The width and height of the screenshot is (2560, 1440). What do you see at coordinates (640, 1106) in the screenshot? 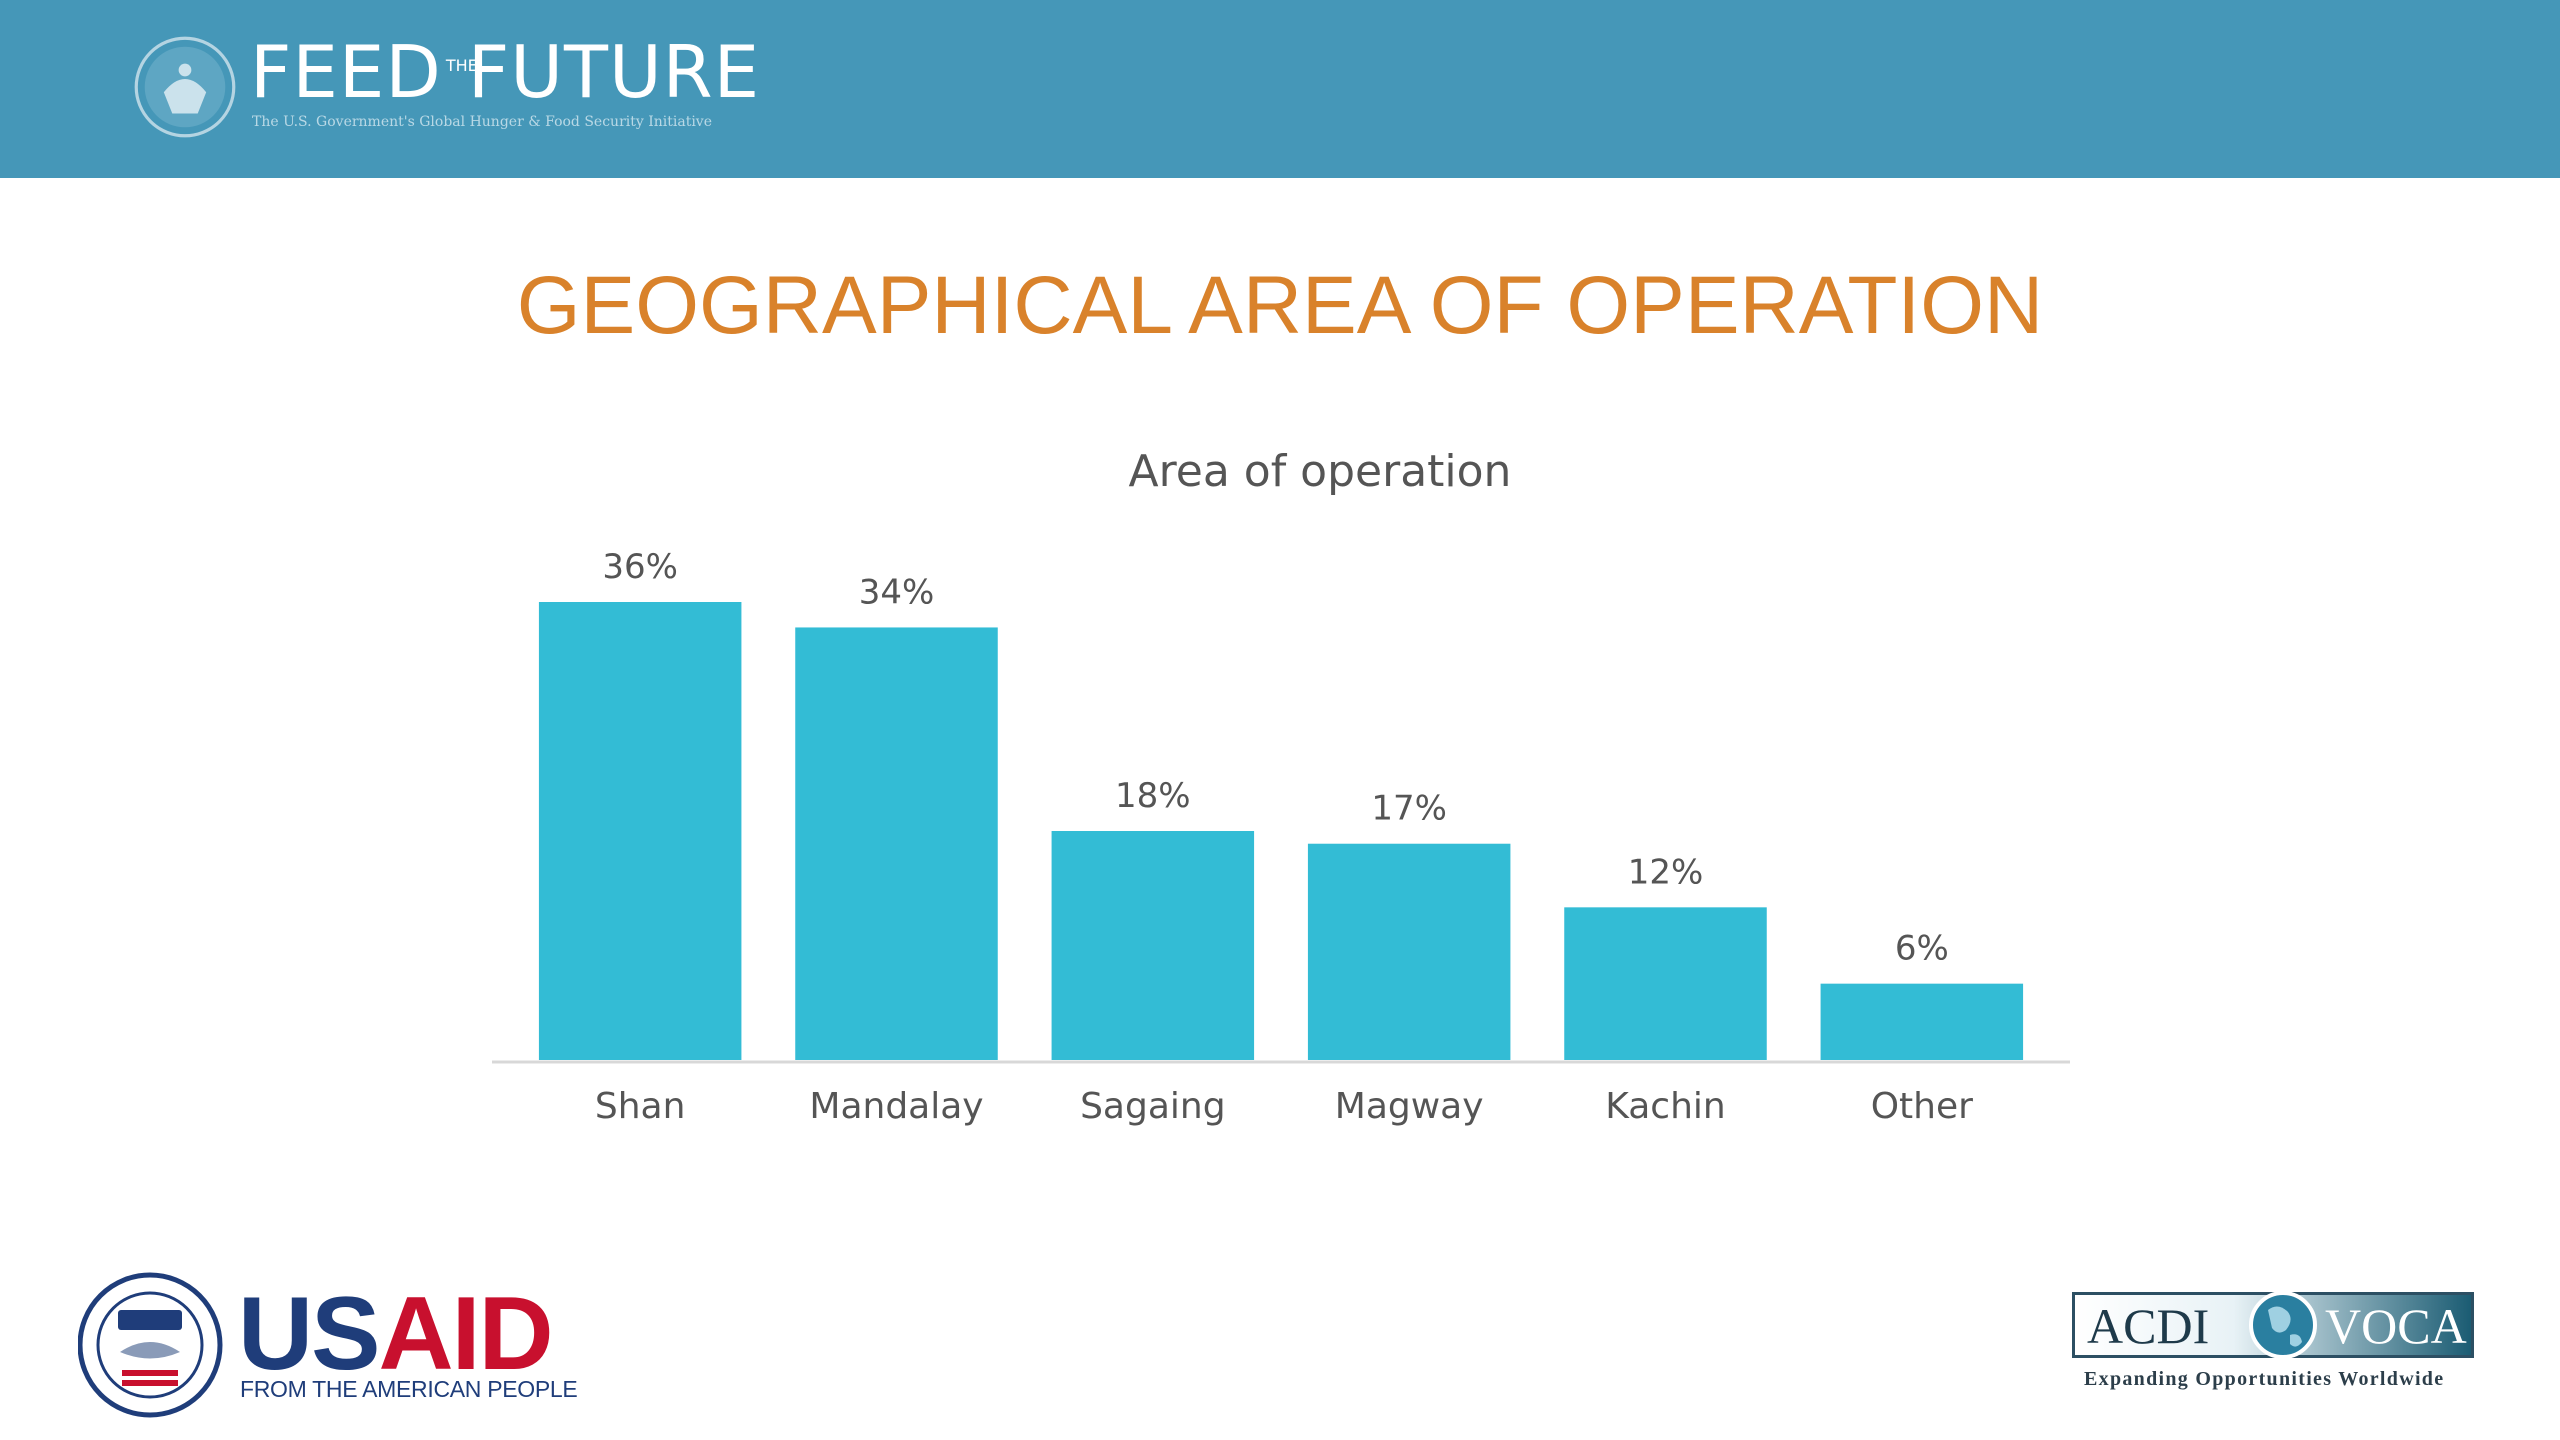
I see `category-label-shan: Shan` at bounding box center [640, 1106].